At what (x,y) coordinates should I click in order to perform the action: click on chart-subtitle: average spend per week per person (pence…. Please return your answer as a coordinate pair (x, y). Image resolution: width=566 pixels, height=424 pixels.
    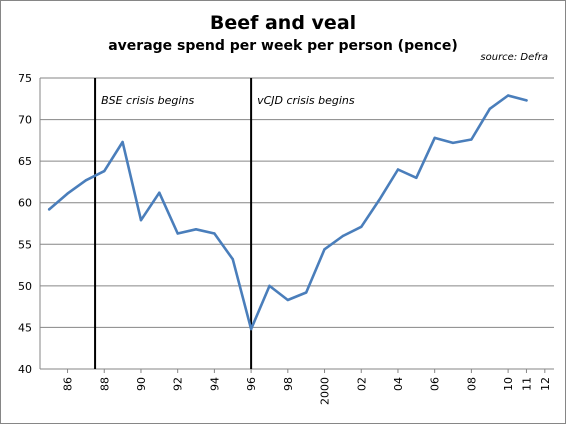
    Looking at the image, I should click on (283, 46).